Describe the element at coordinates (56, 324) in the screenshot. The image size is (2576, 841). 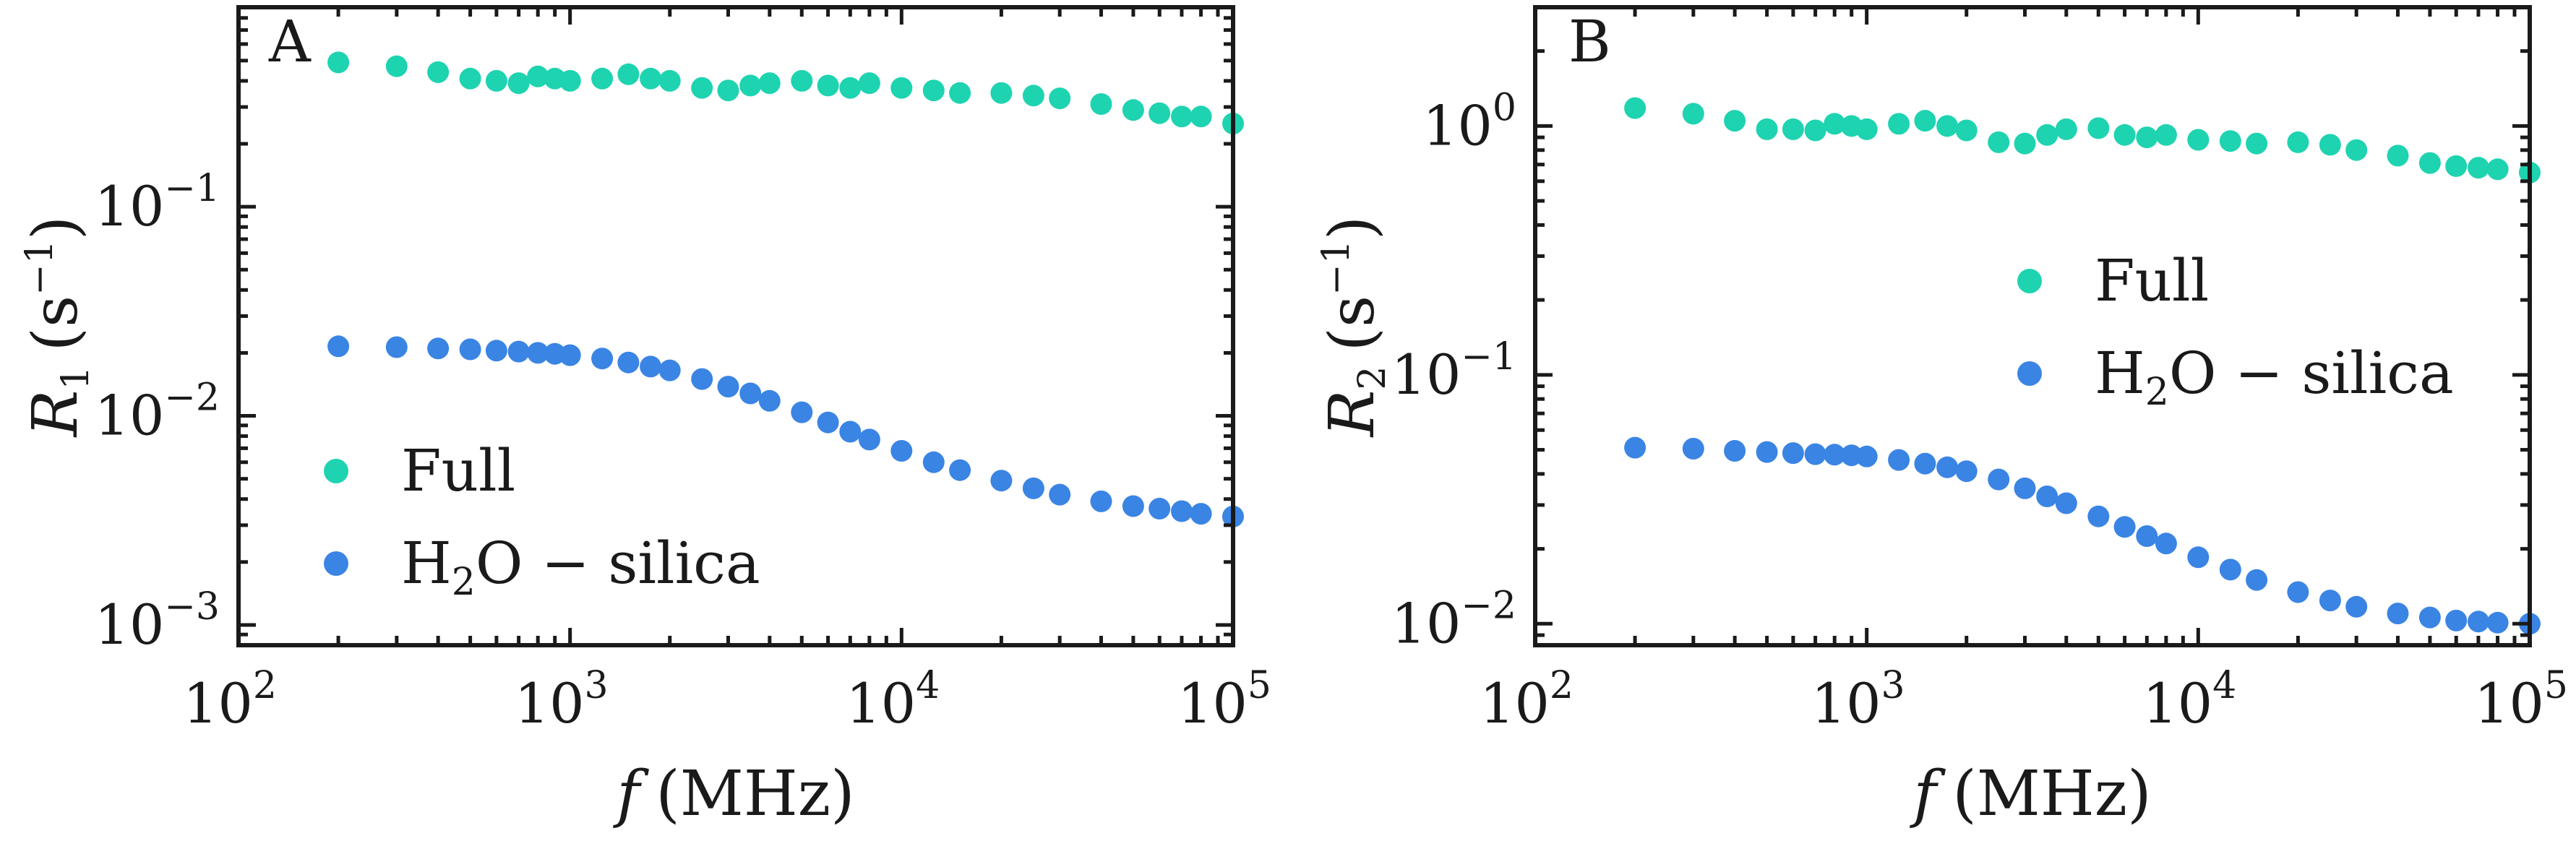
I see `panel-a-y-title-unit-open: (s` at that location.